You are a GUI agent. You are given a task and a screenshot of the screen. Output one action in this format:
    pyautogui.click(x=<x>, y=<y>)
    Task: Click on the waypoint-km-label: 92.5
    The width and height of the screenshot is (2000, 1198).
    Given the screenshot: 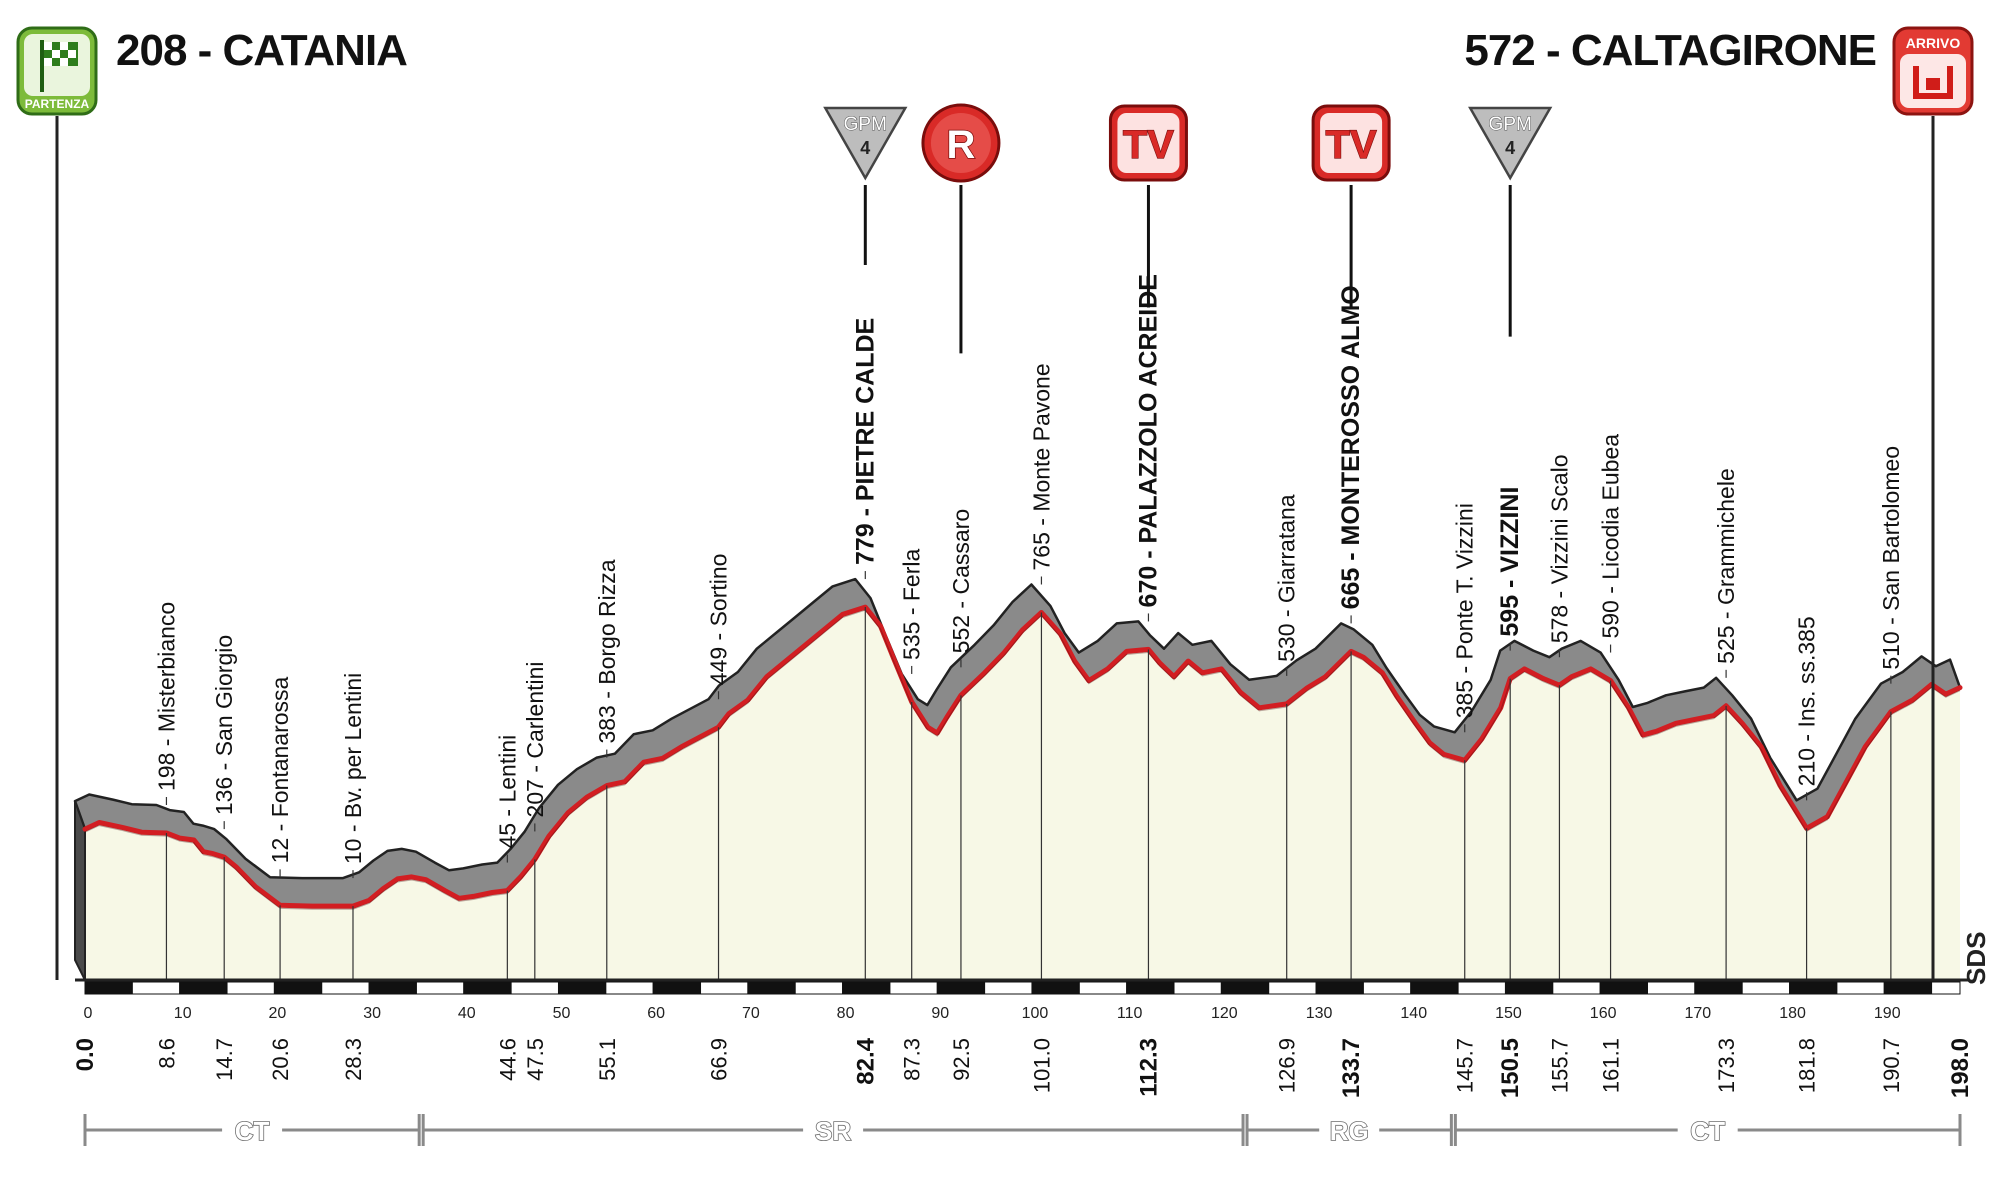 What is the action you would take?
    pyautogui.click(x=961, y=1059)
    